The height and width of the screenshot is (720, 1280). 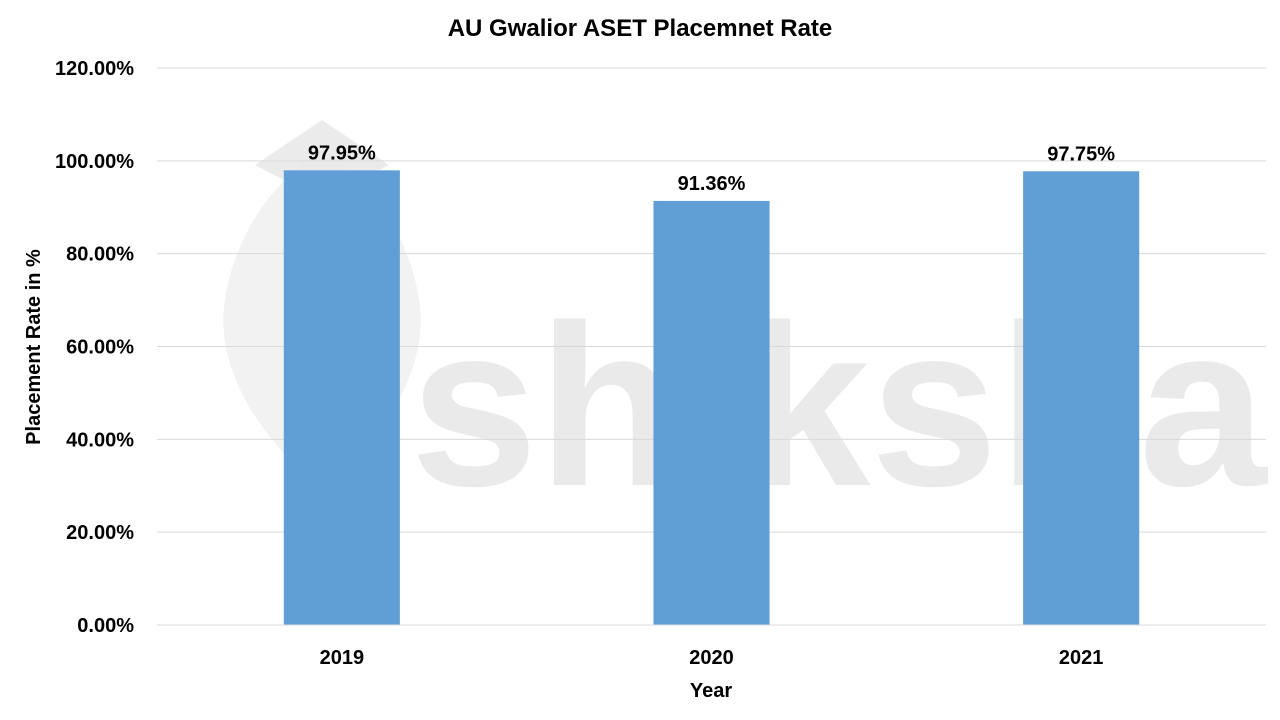 What do you see at coordinates (712, 184) in the screenshot?
I see `data-label: 91.36%` at bounding box center [712, 184].